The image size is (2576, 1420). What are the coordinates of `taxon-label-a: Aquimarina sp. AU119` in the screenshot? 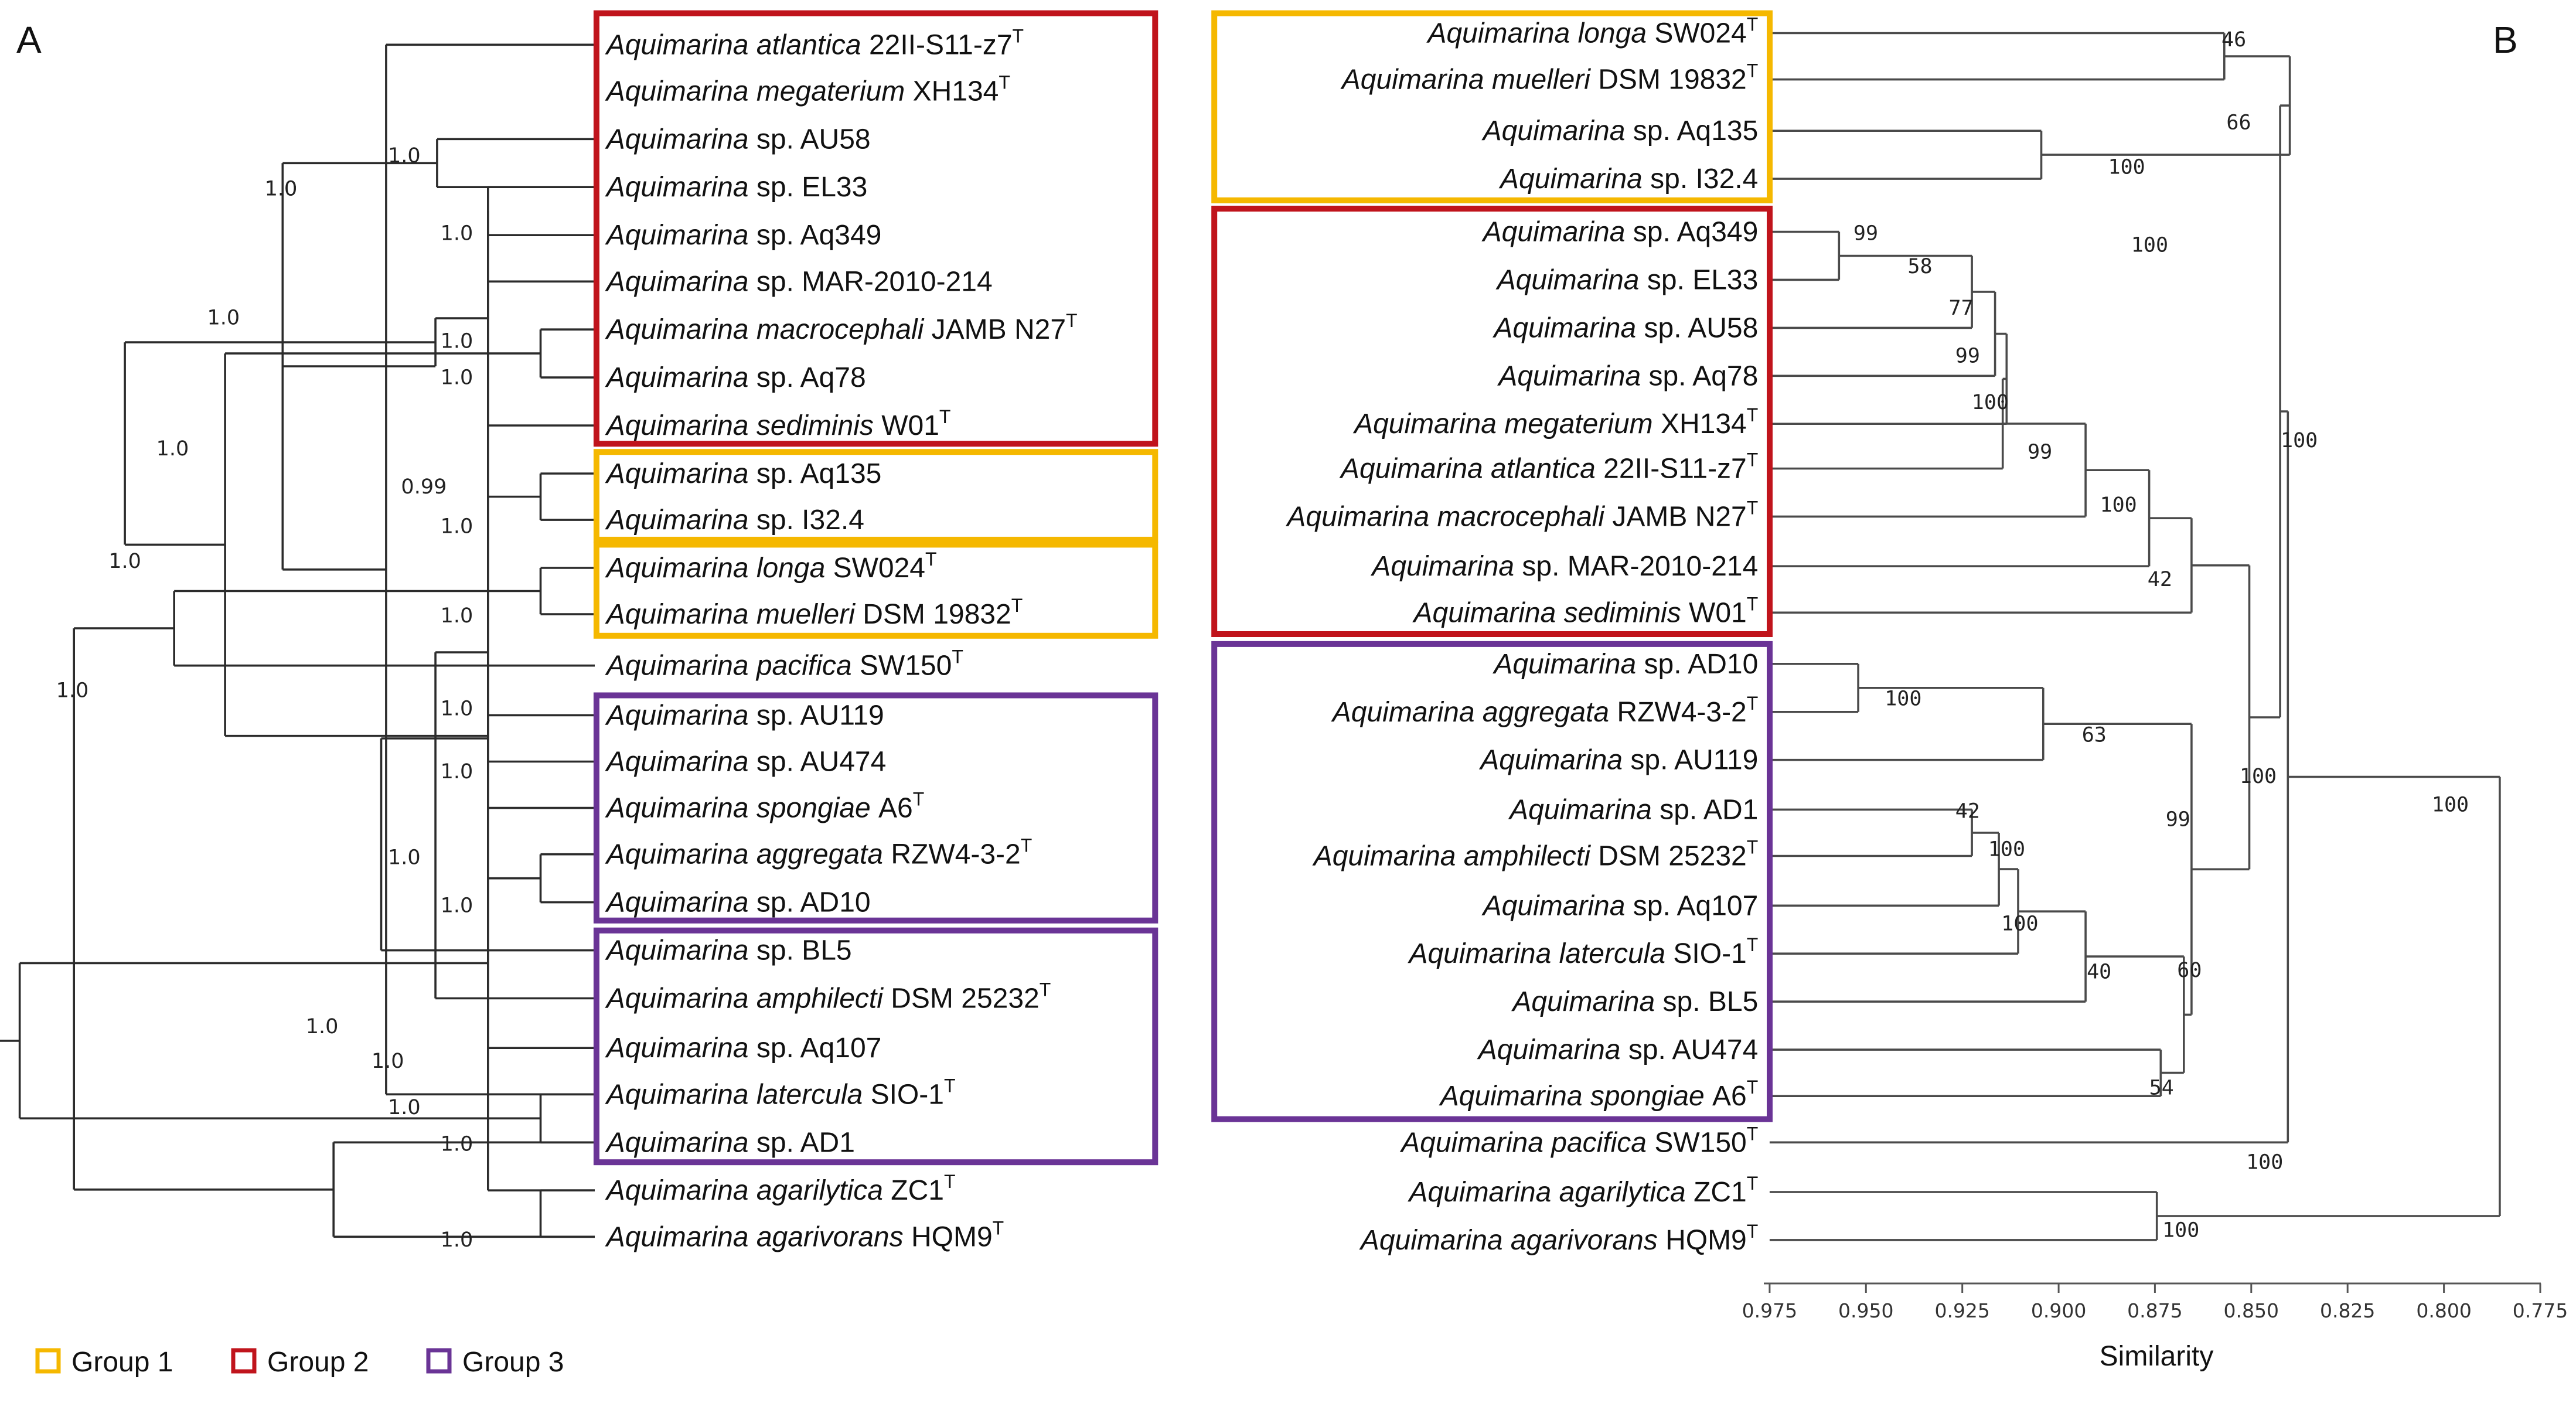 It's located at (744, 715).